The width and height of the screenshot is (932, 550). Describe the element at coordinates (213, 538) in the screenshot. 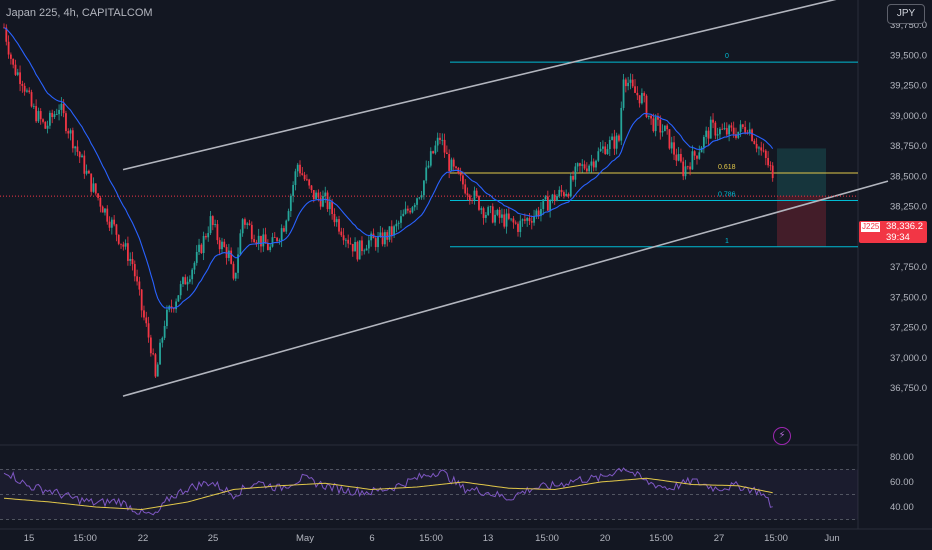

I see `time-axis-tick-label: 25` at that location.